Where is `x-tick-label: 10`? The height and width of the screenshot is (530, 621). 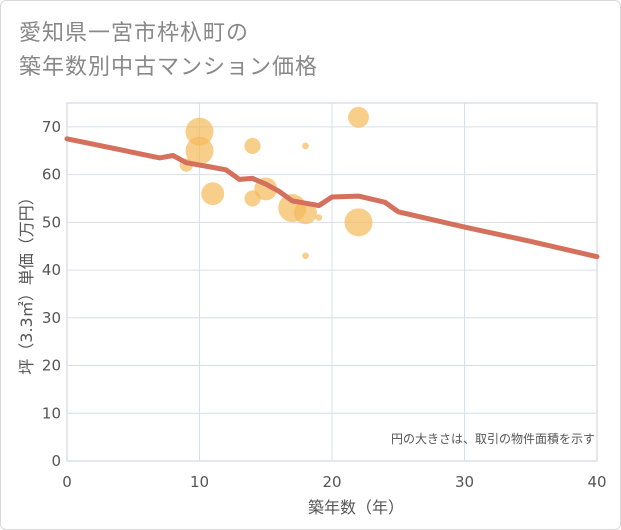
x-tick-label: 10 is located at coordinates (199, 482).